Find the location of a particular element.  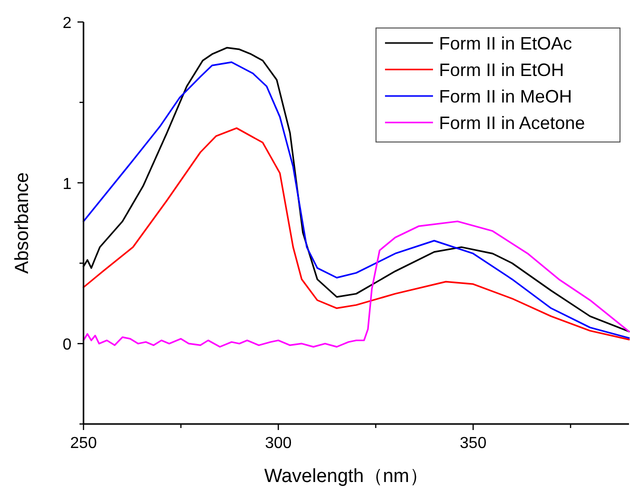

y-axis-title: Absorbance is located at coordinates (22, 223).